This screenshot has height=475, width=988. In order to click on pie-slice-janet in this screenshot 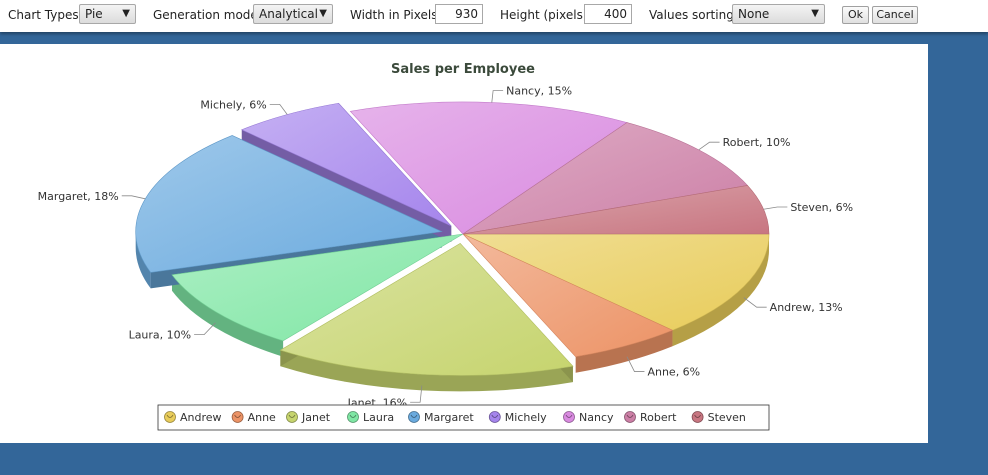, I will do `click(426, 309)`.